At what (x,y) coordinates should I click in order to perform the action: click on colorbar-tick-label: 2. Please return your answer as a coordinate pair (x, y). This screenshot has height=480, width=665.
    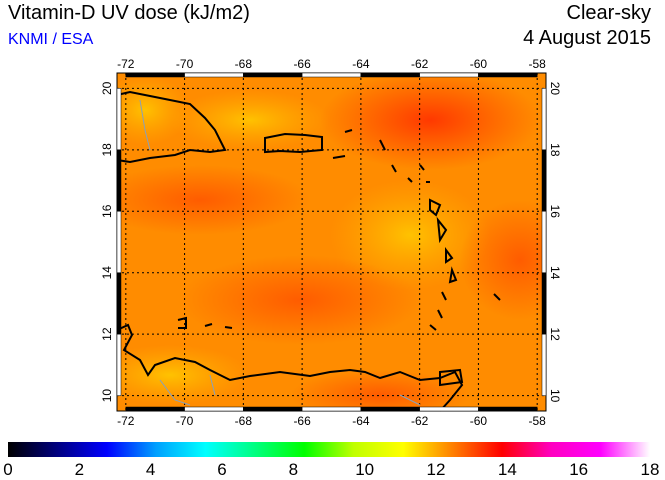
    Looking at the image, I should click on (79, 469).